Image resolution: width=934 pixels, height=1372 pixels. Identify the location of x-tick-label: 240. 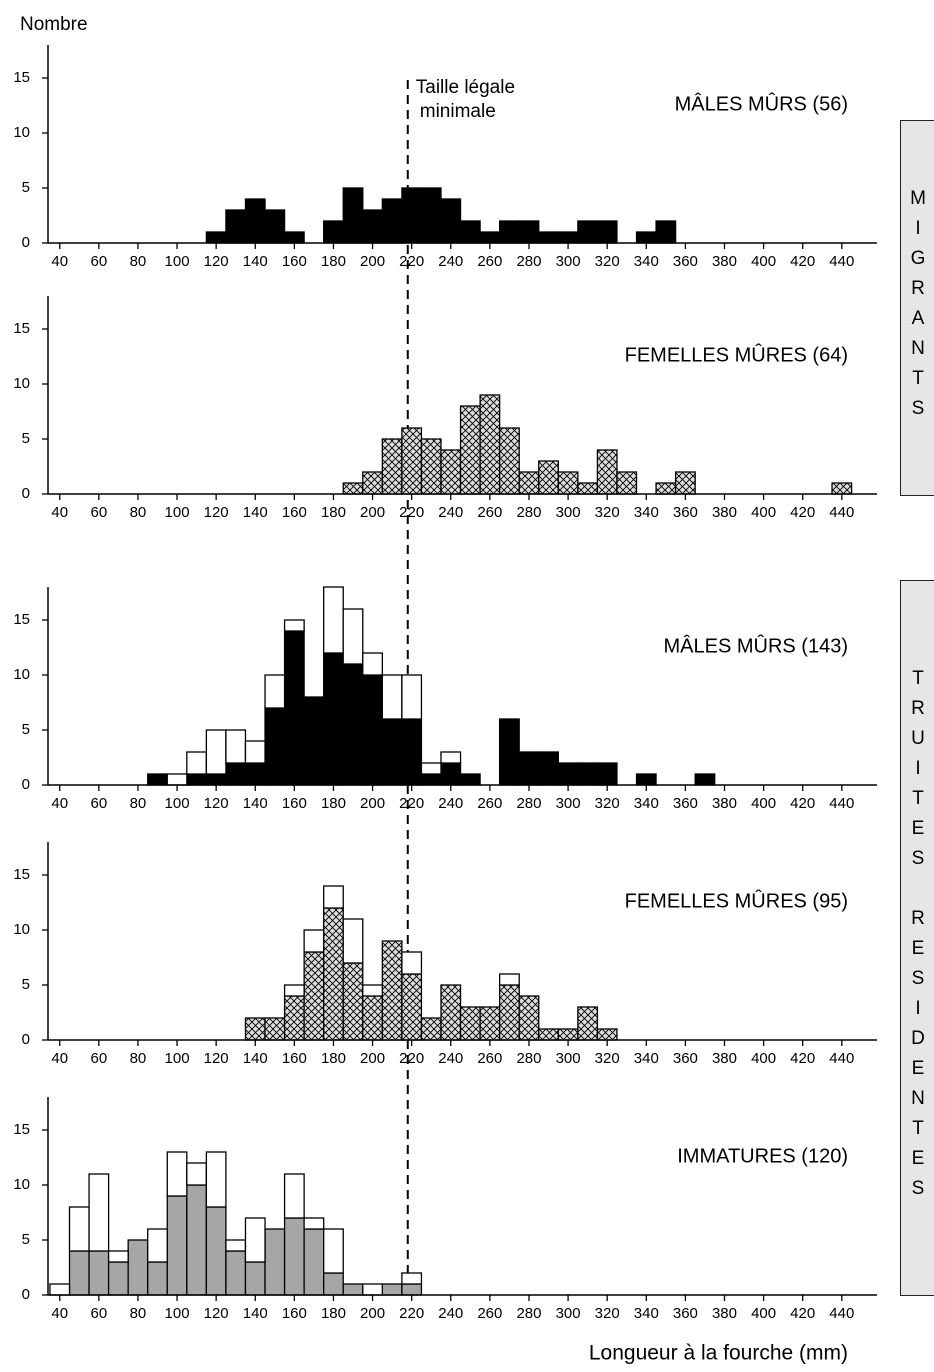
(450, 803).